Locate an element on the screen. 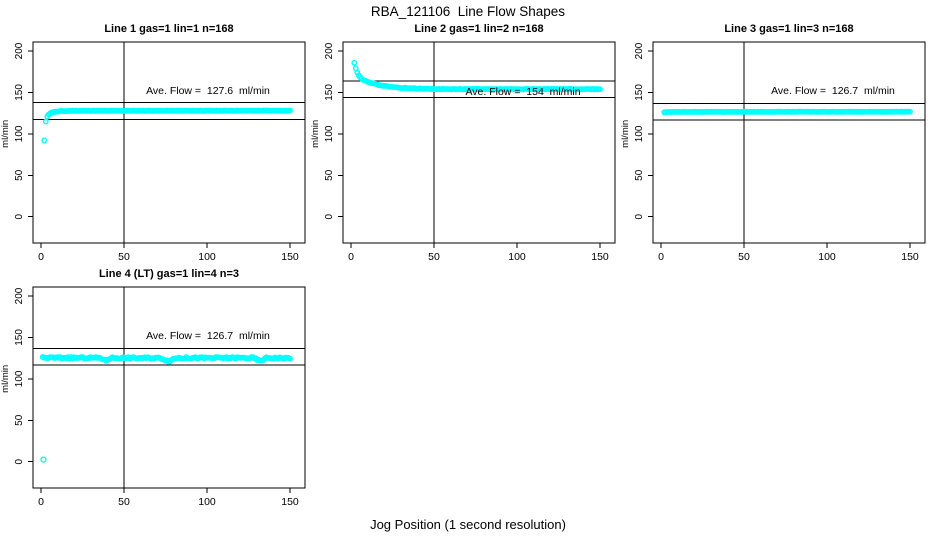 Image resolution: width=936 pixels, height=540 pixels. panel-title-line-3: Line 3 gas=1 lin=3 n=168 is located at coordinates (789, 29).